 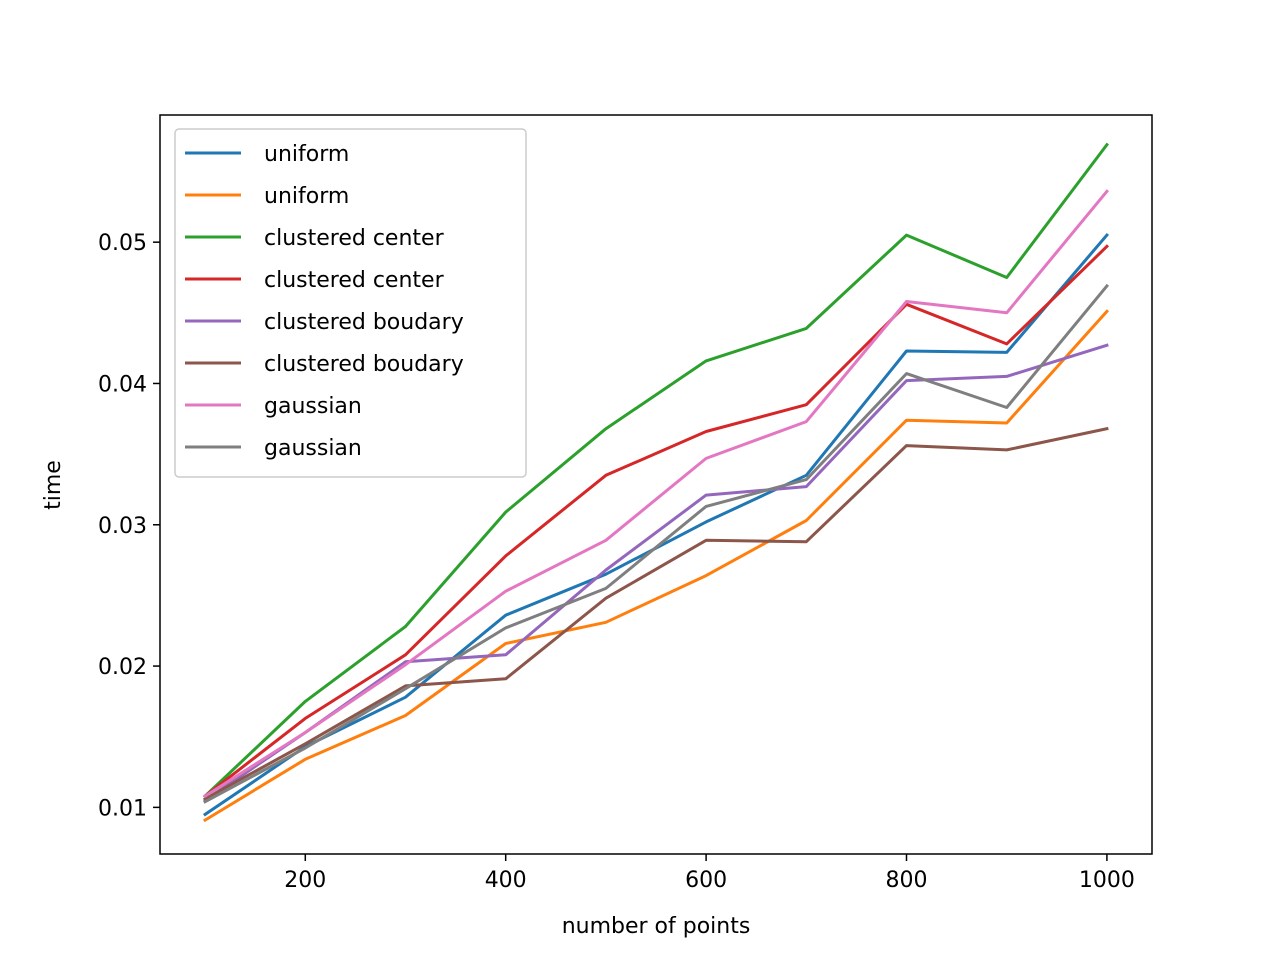 I want to click on legend-label-2: uniform, so click(x=306, y=196).